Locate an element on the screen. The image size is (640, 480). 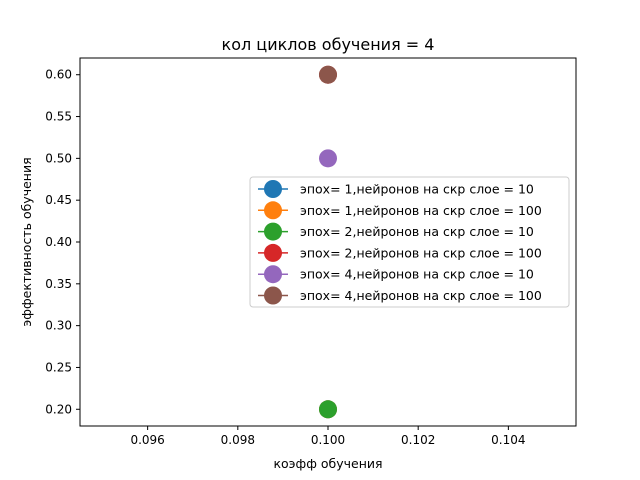
x-axis: 0.096 0.098 0.100 0.102 0.104 is located at coordinates (328, 436).